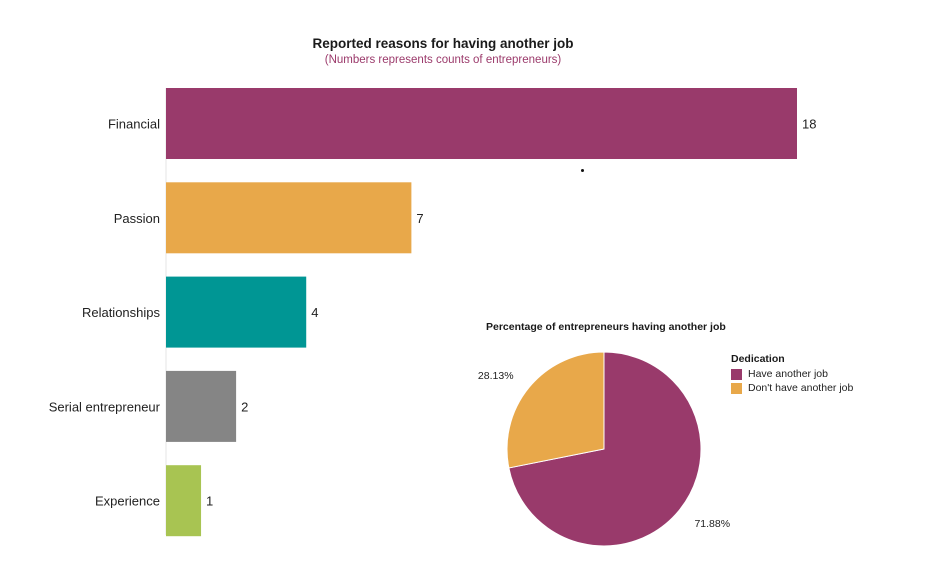 The width and height of the screenshot is (941, 568). I want to click on stray-dot-marker, so click(582, 170).